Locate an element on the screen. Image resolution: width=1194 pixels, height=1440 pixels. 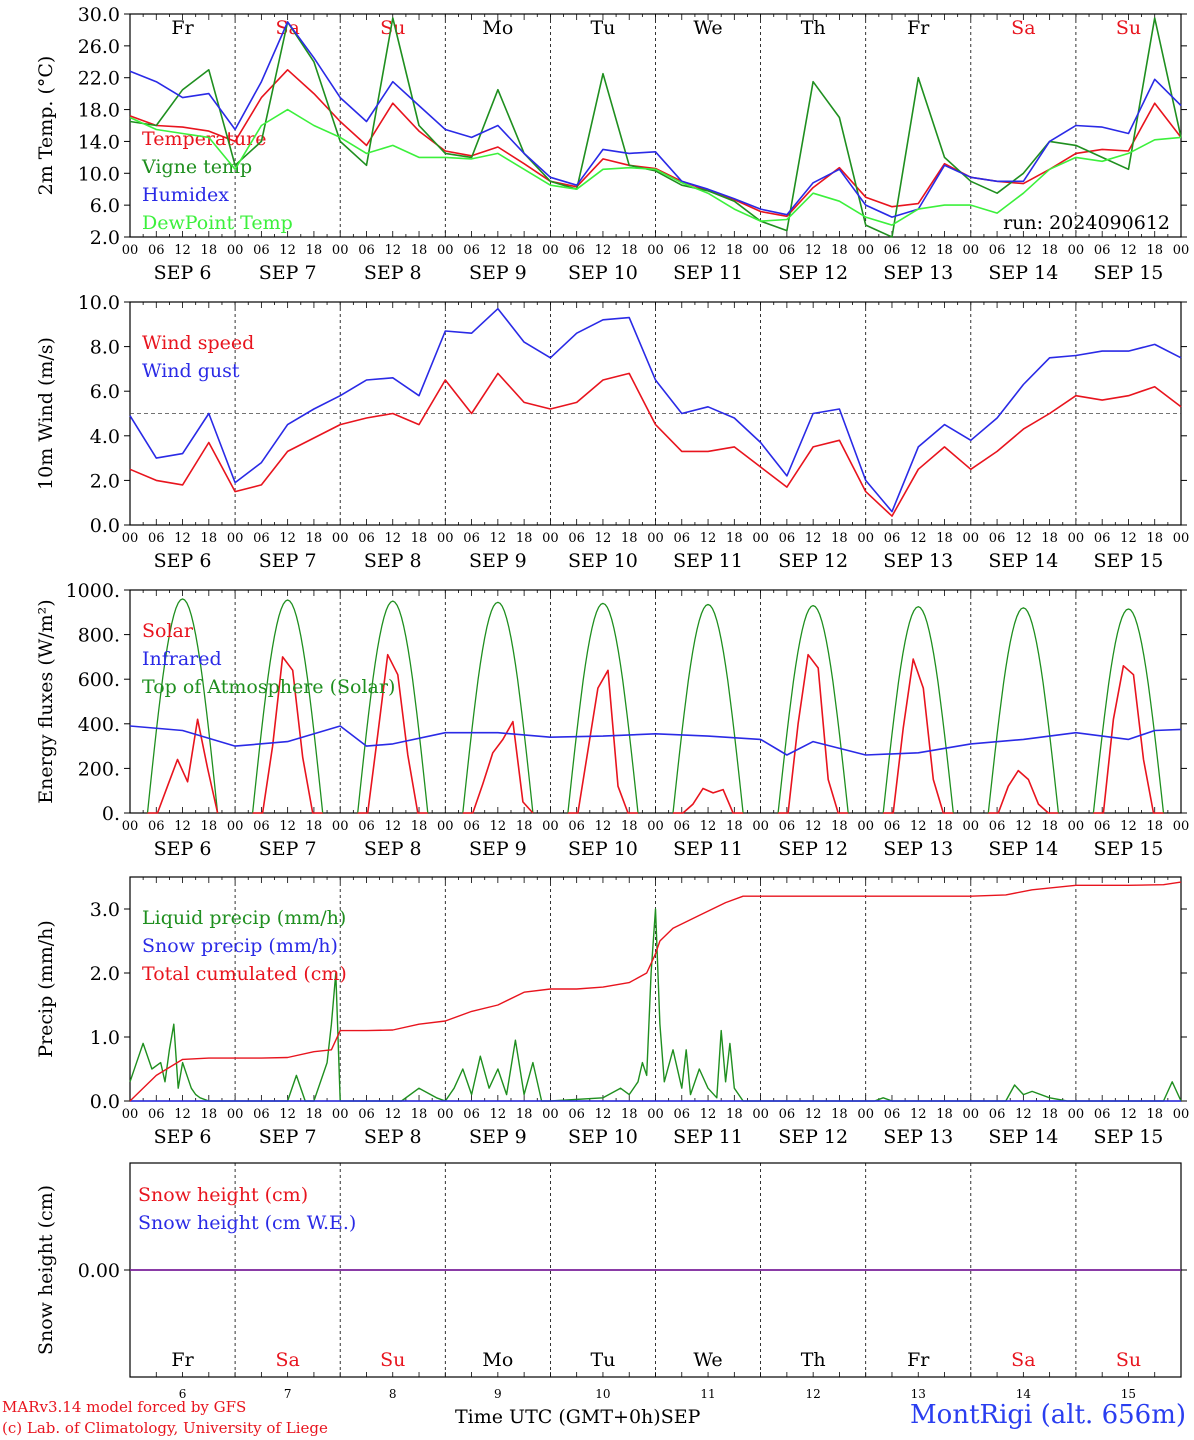
precip-series-line is located at coordinates (655, 991).